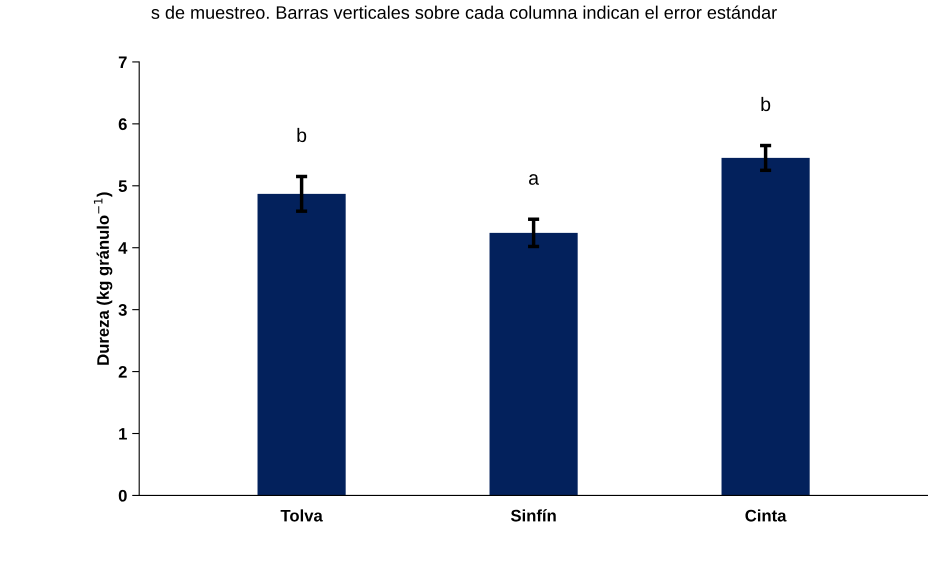 This screenshot has height=563, width=928. Describe the element at coordinates (122, 310) in the screenshot. I see `y-tick-label: 3` at that location.